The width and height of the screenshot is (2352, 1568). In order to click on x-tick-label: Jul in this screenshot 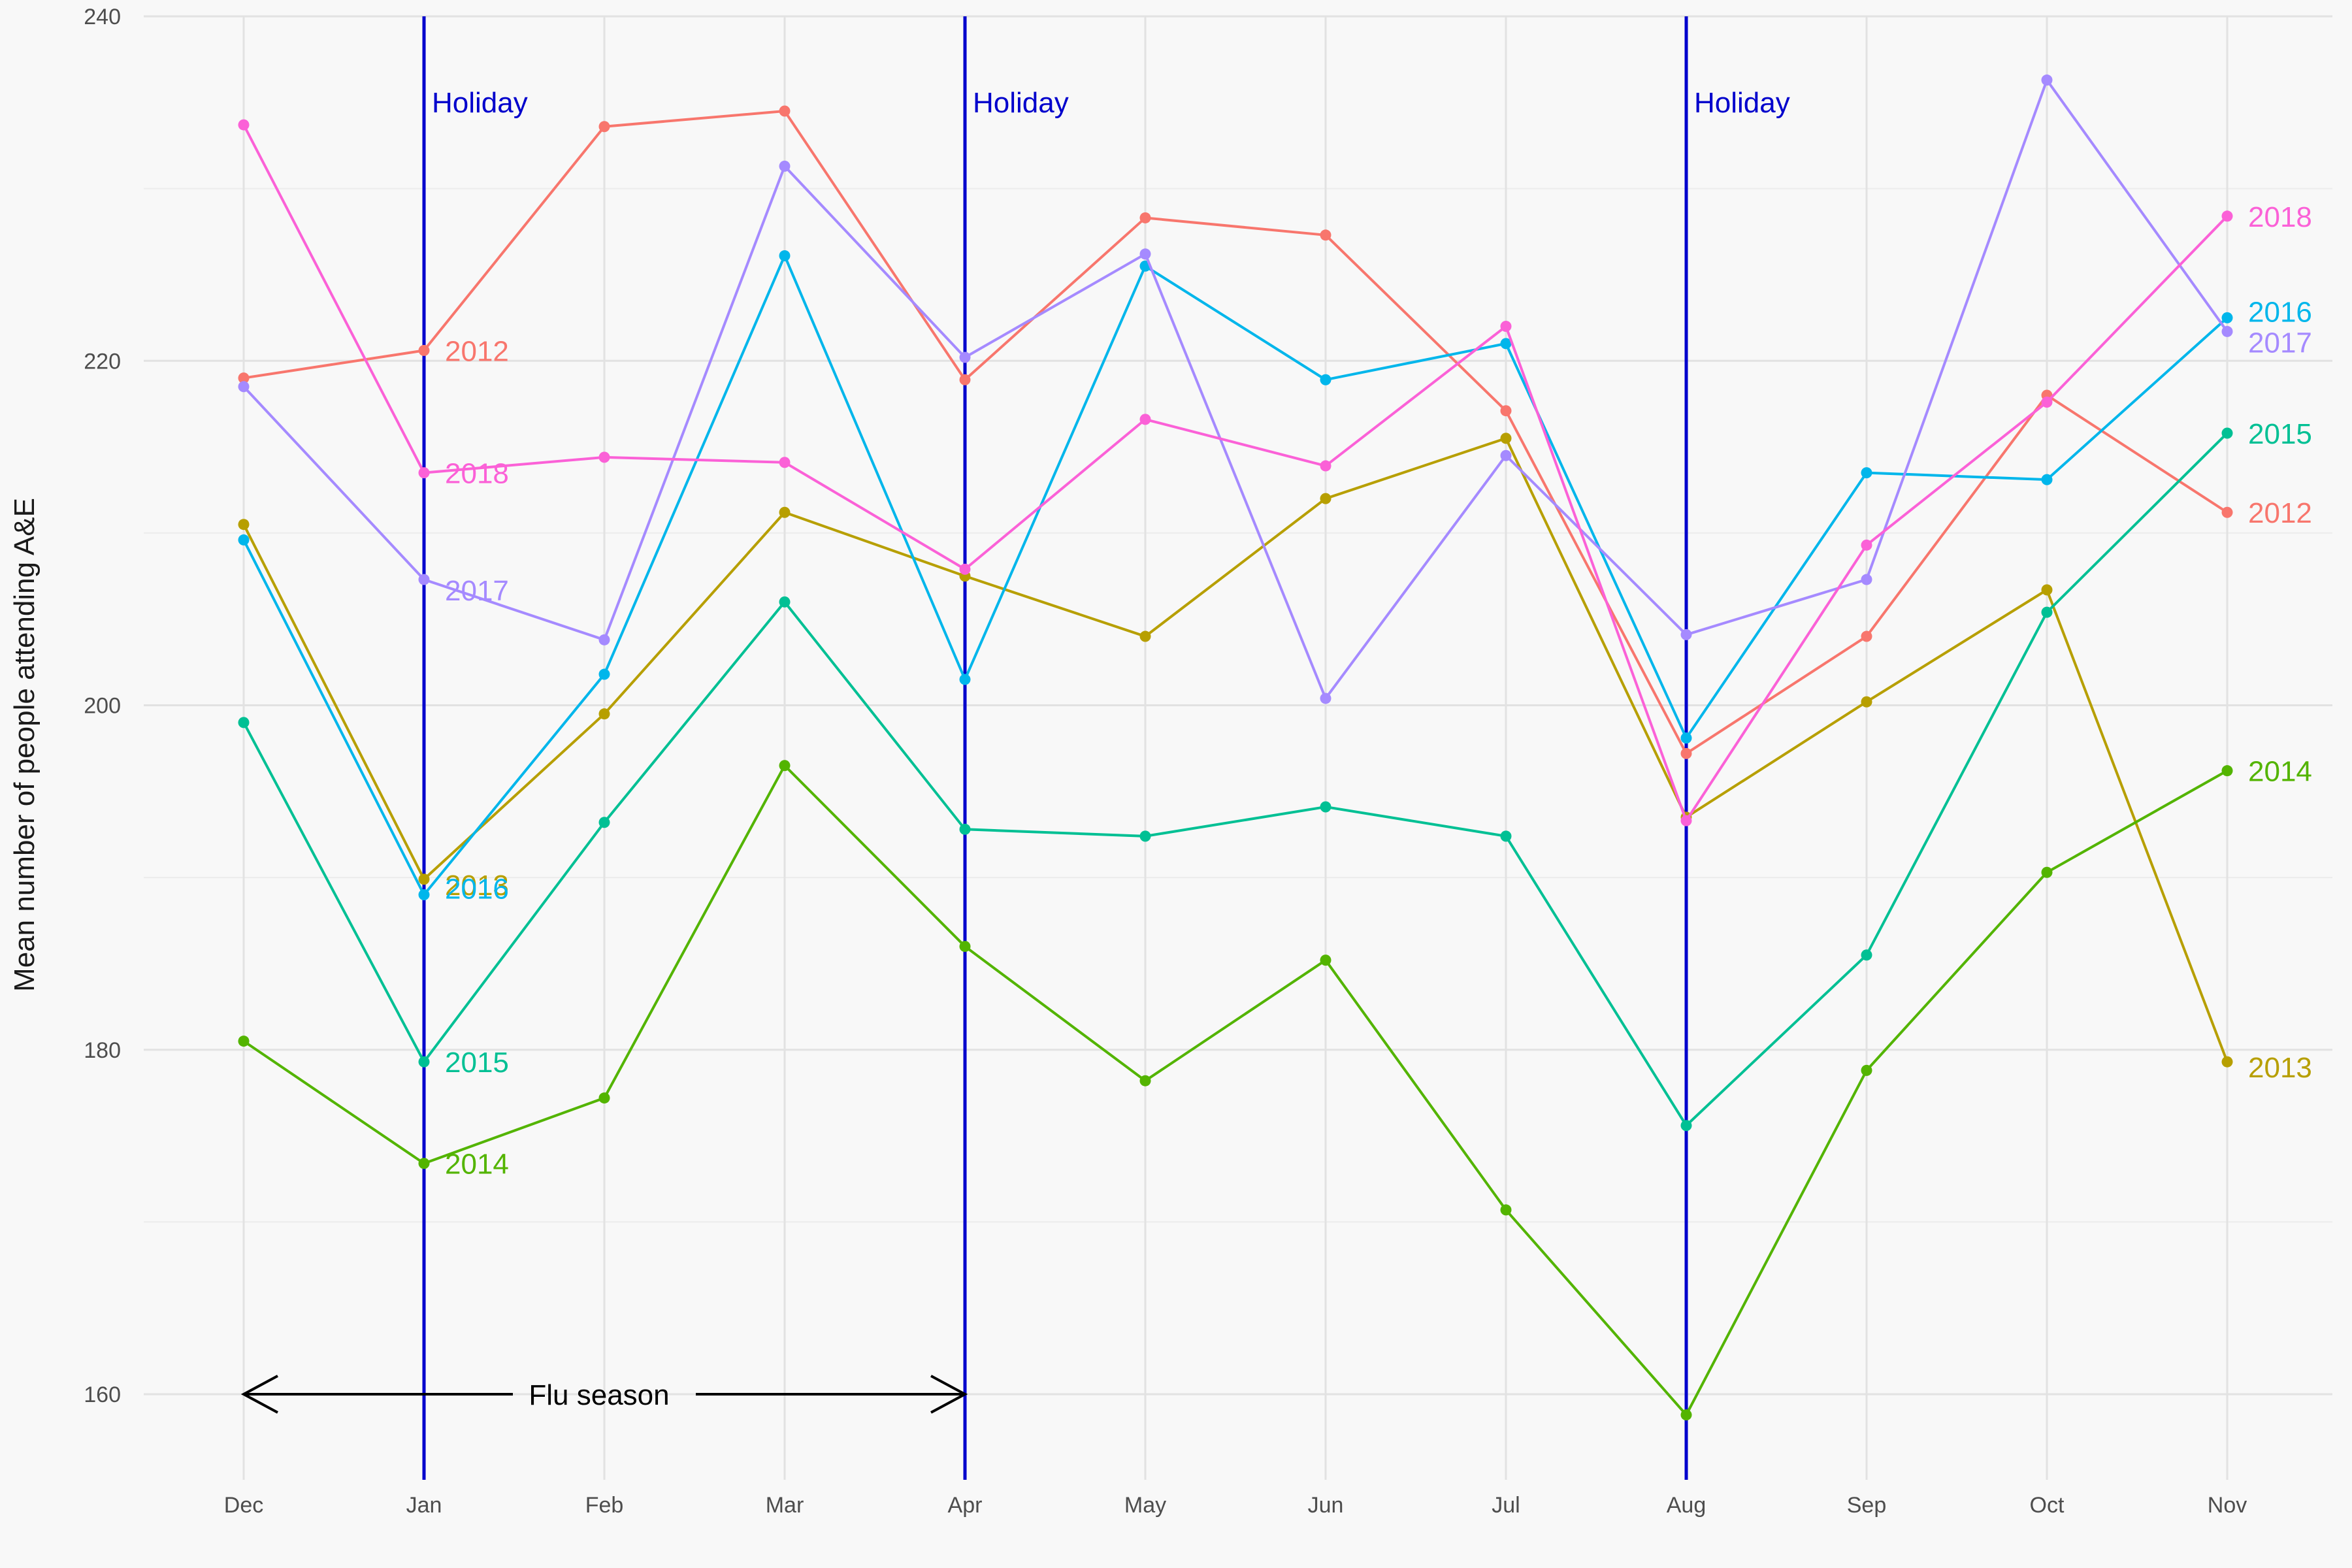, I will do `click(1506, 1505)`.